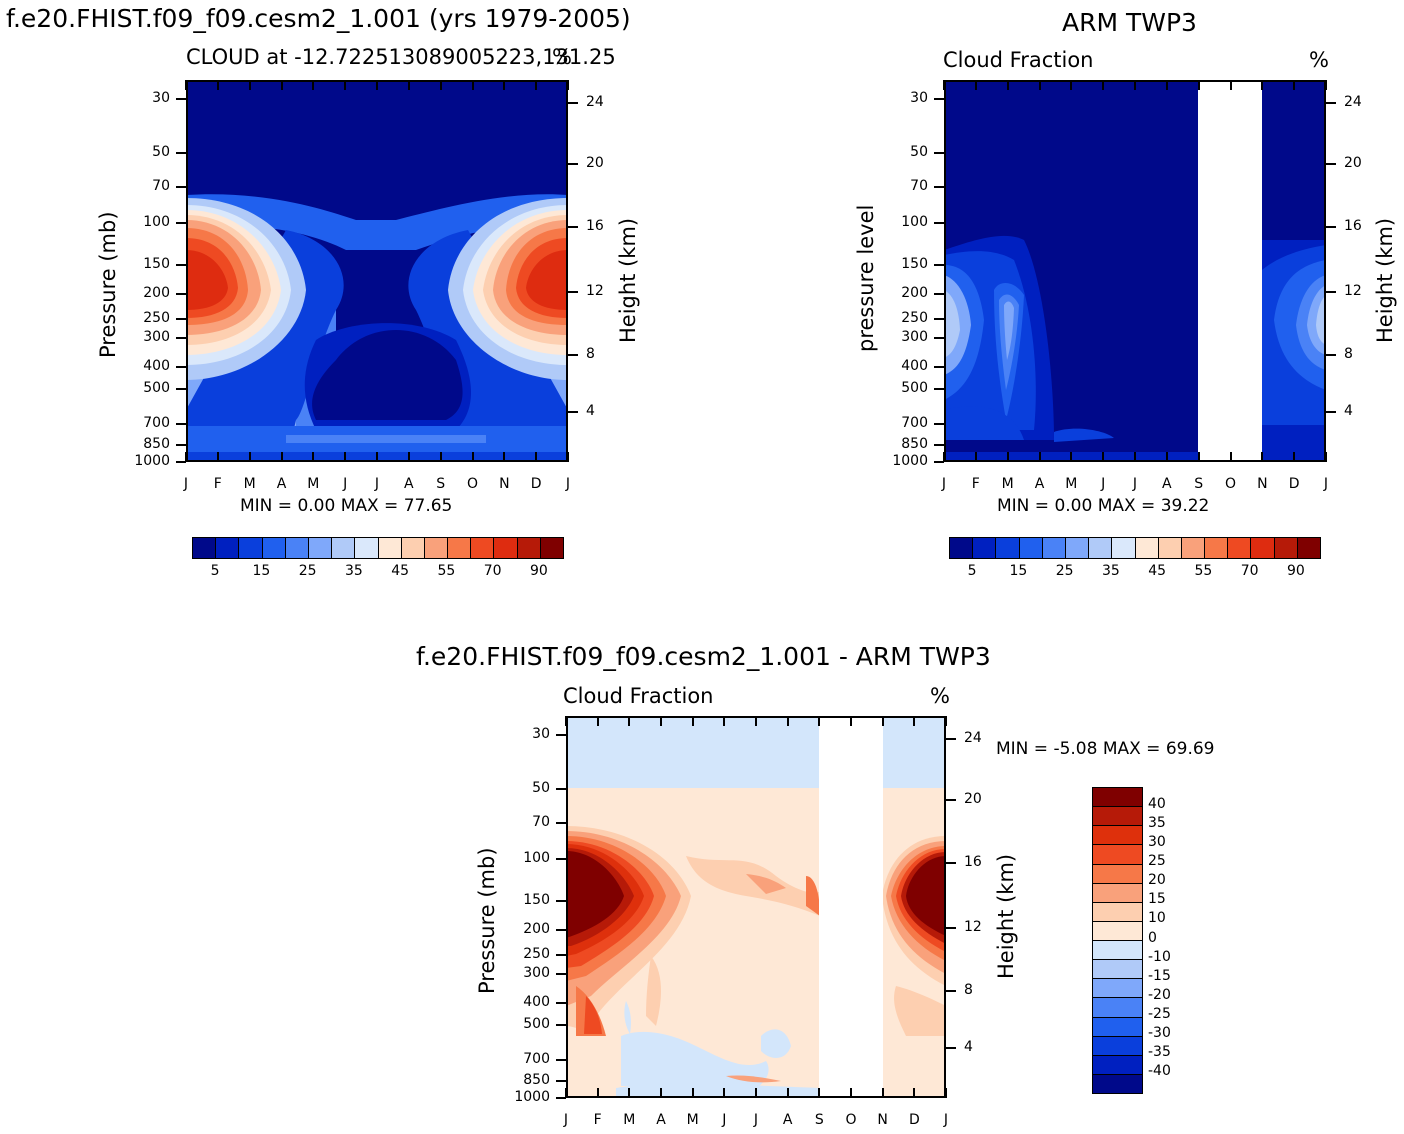  Describe the element at coordinates (1103, 506) in the screenshot. I see `panel2-minmax: MIN = 0.00 MAX = 39.22` at that location.